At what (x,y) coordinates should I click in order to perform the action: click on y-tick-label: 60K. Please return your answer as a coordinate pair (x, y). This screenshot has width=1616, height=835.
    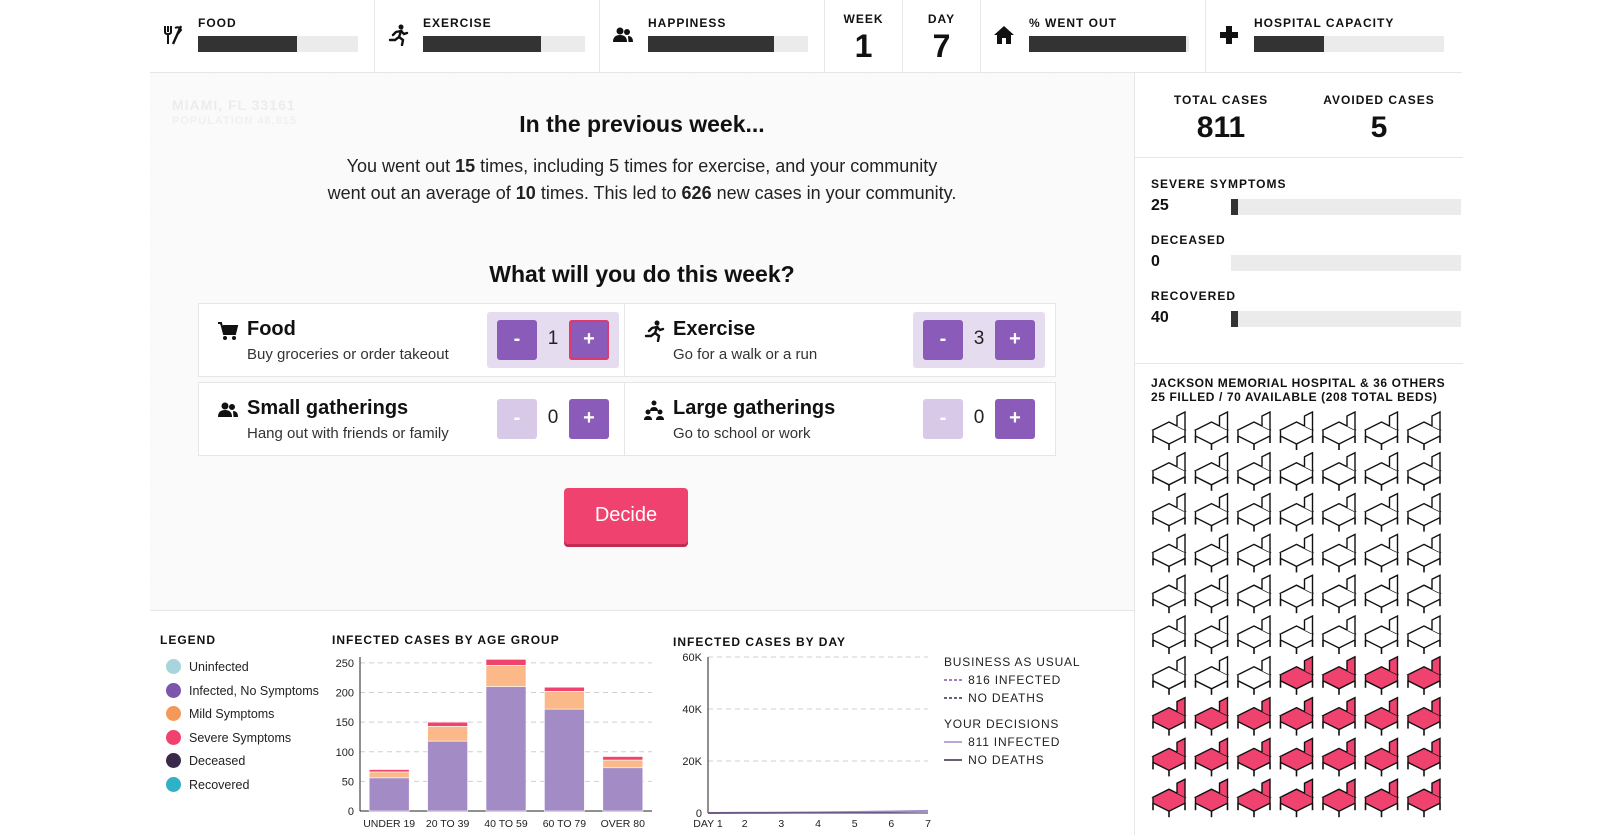
    Looking at the image, I should click on (692, 658).